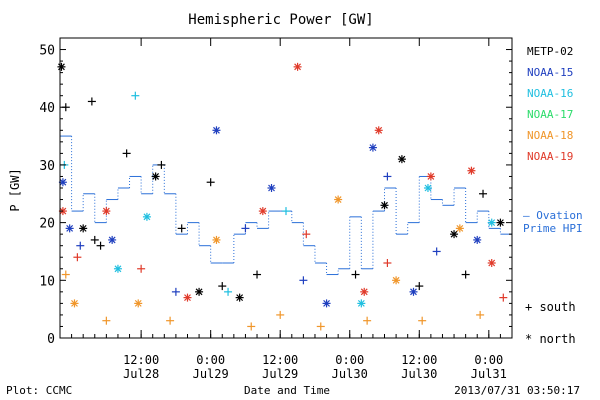 The height and width of the screenshot is (400, 600). What do you see at coordinates (550, 156) in the screenshot?
I see `legend-entry: NOAA-19` at bounding box center [550, 156].